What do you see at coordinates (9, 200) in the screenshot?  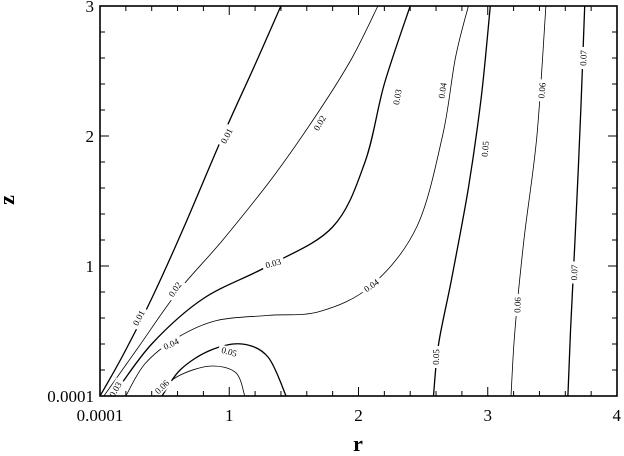 I see `y-axis-title: z` at bounding box center [9, 200].